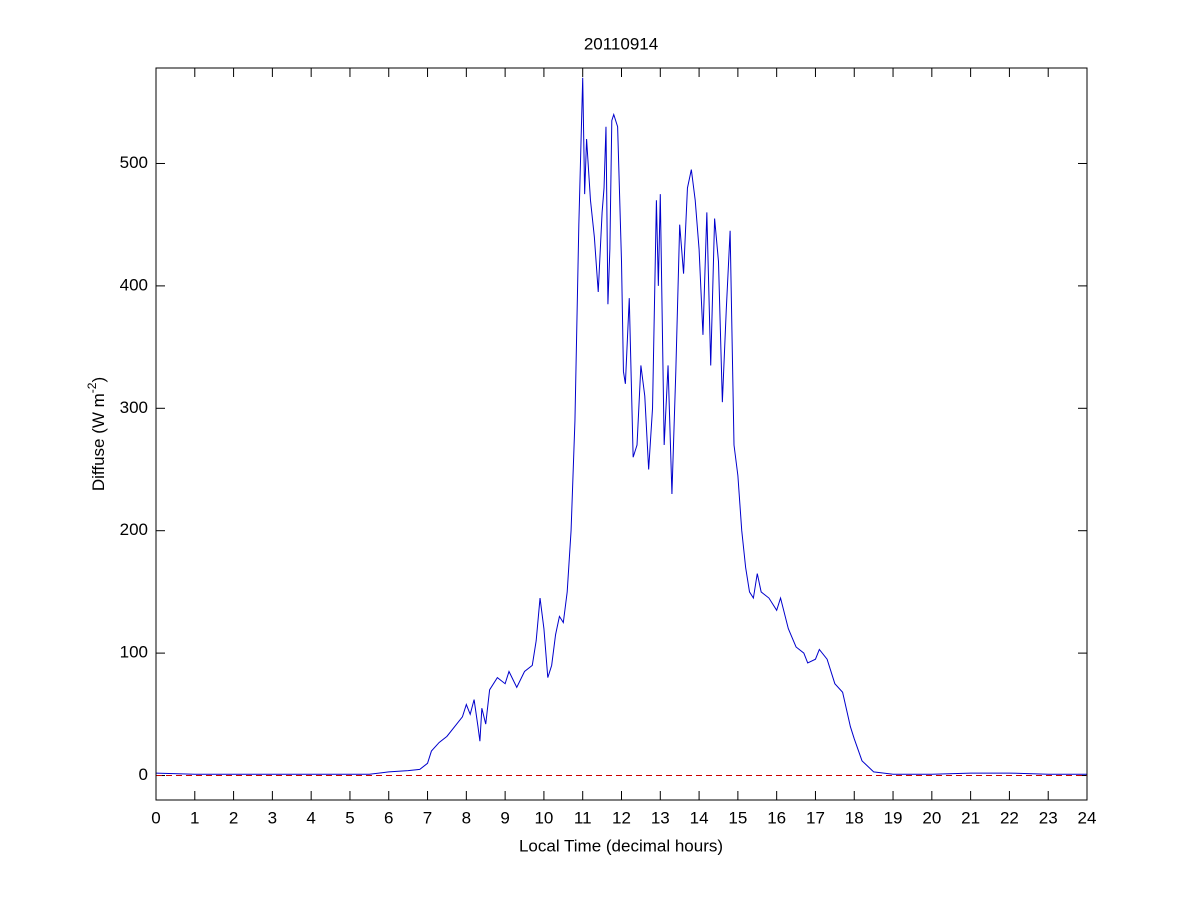  Describe the element at coordinates (349, 817) in the screenshot. I see `x-tick-label: 5` at that location.